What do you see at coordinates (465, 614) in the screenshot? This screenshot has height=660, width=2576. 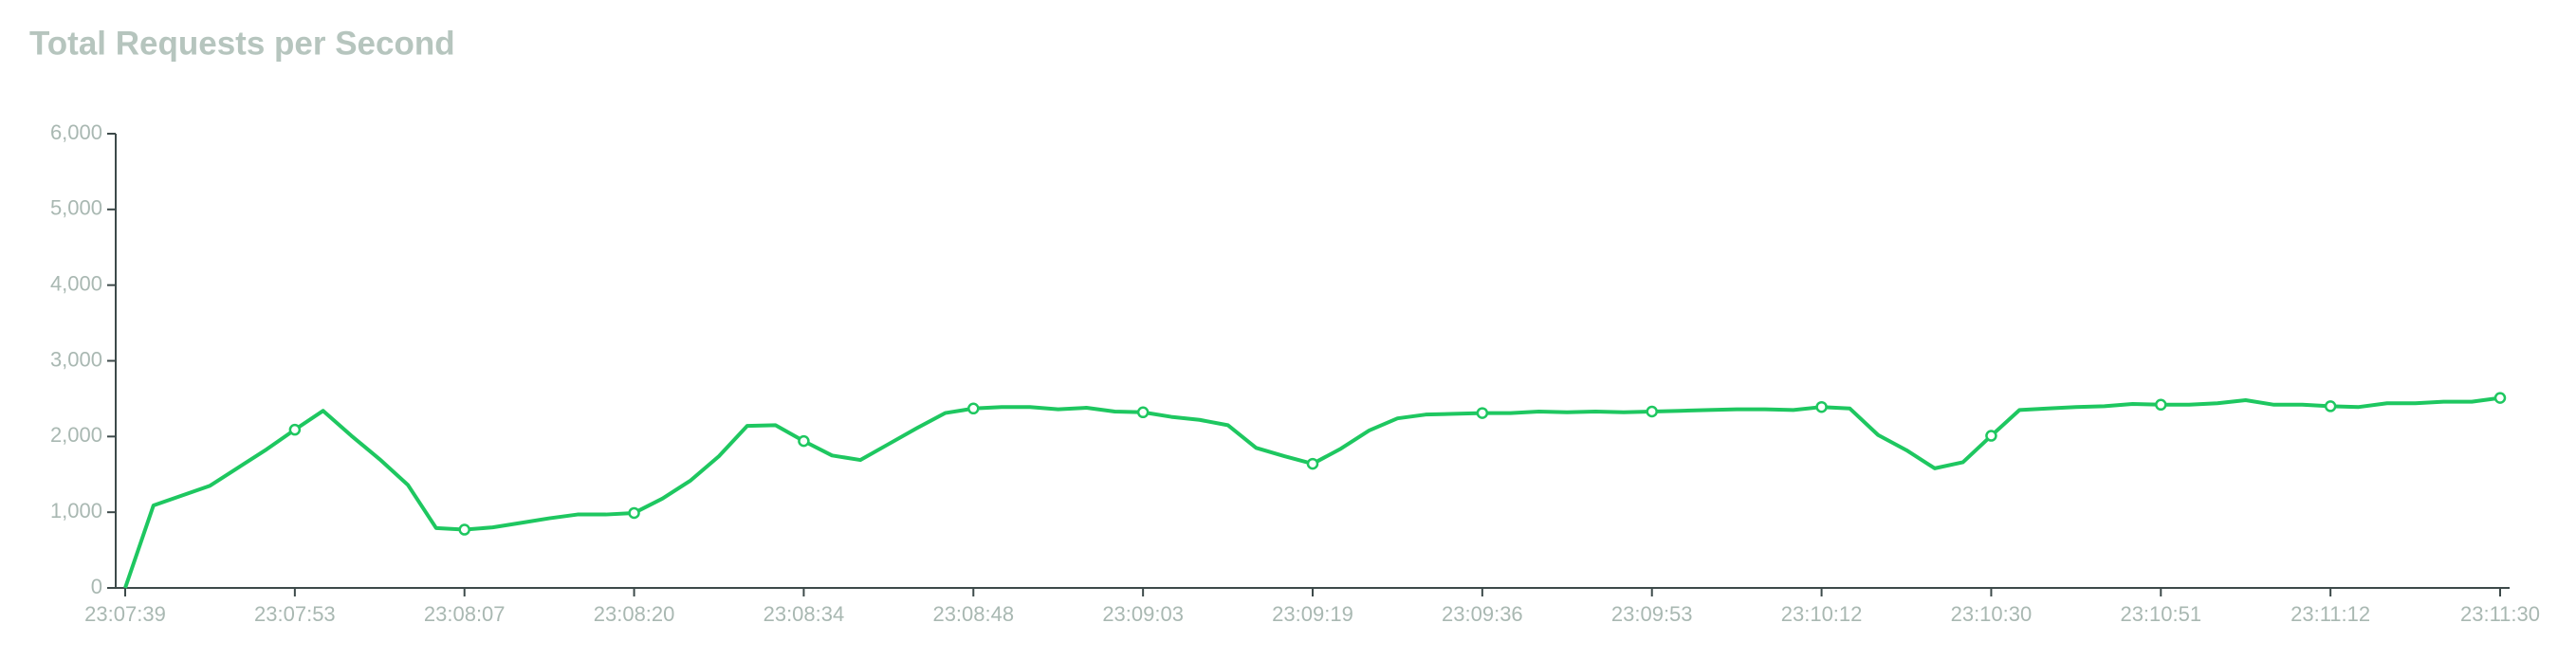 I see `x-tick-label: 23:08:07` at bounding box center [465, 614].